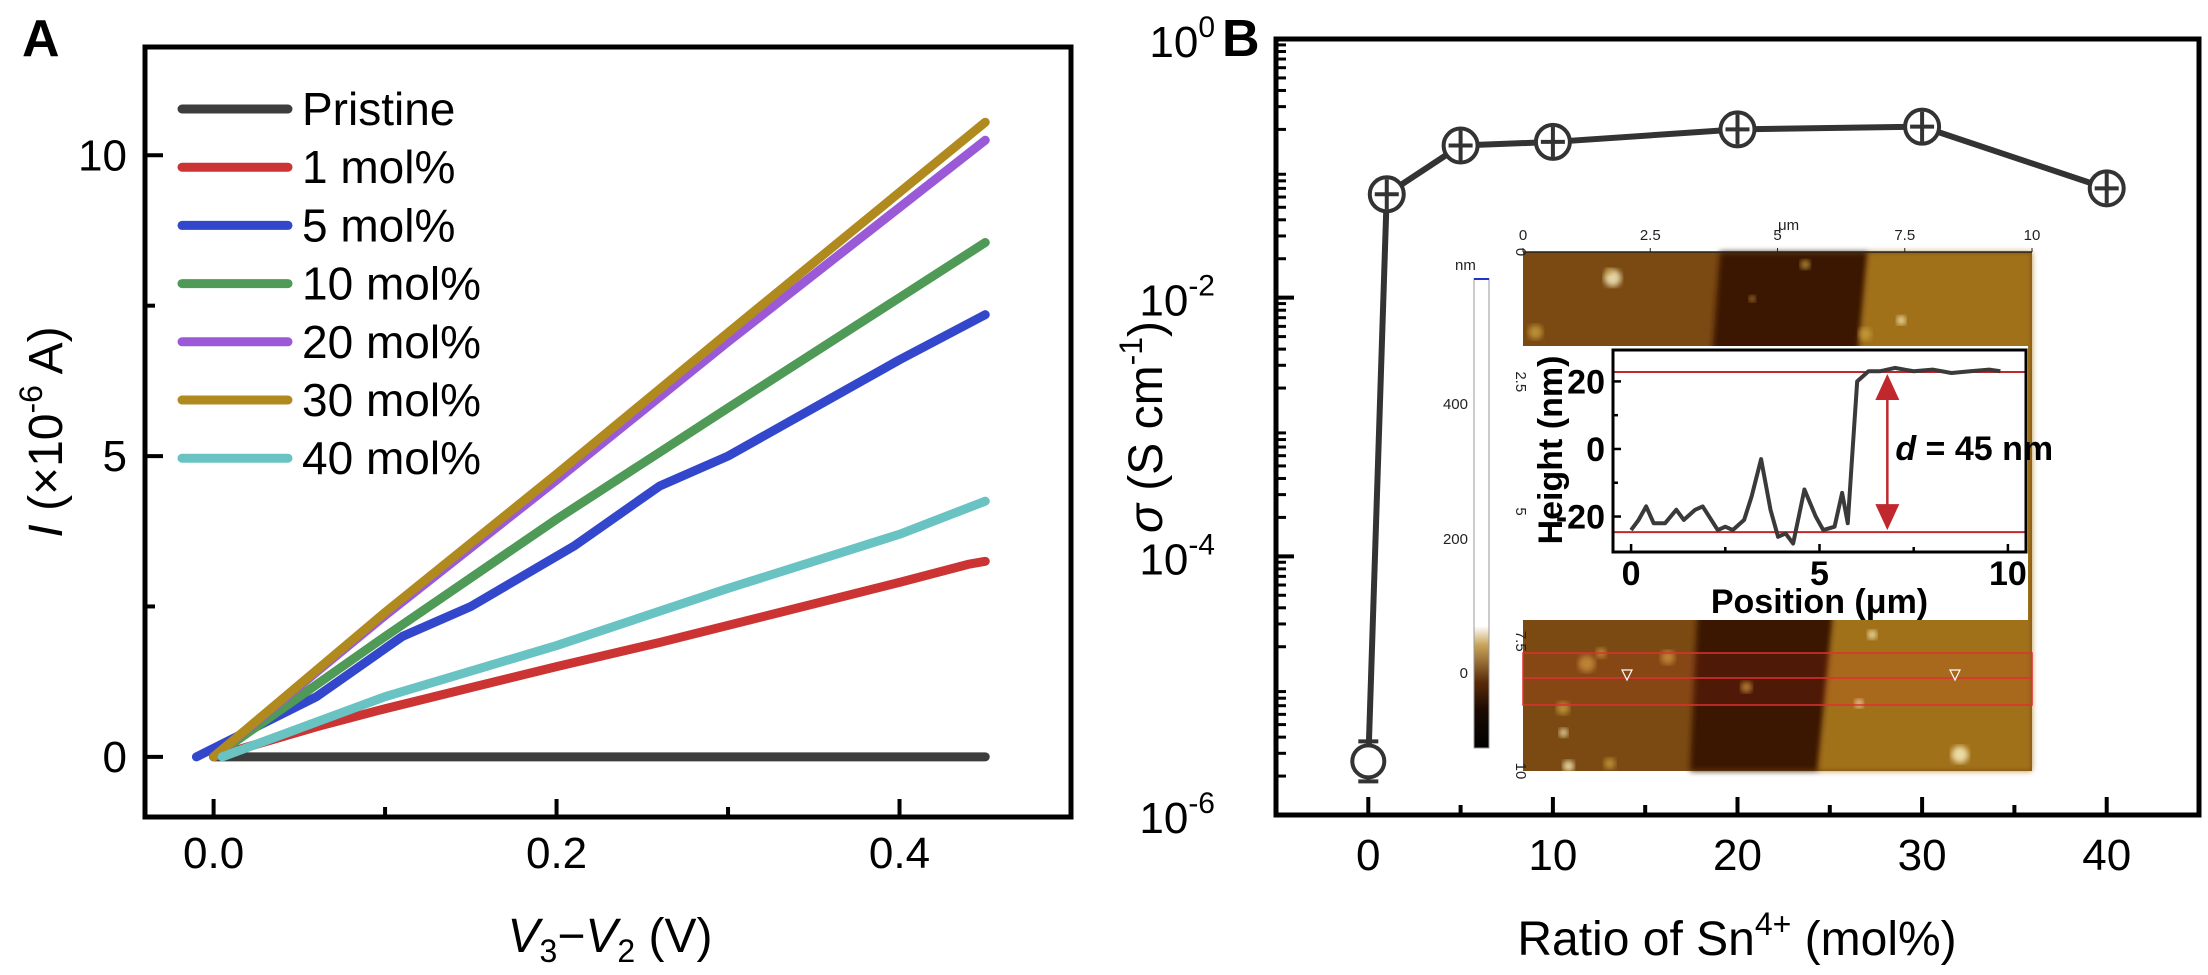 This screenshot has width=2208, height=975. What do you see at coordinates (1455, 539) in the screenshot?
I see `afm-colorbar-tick: 200` at bounding box center [1455, 539].